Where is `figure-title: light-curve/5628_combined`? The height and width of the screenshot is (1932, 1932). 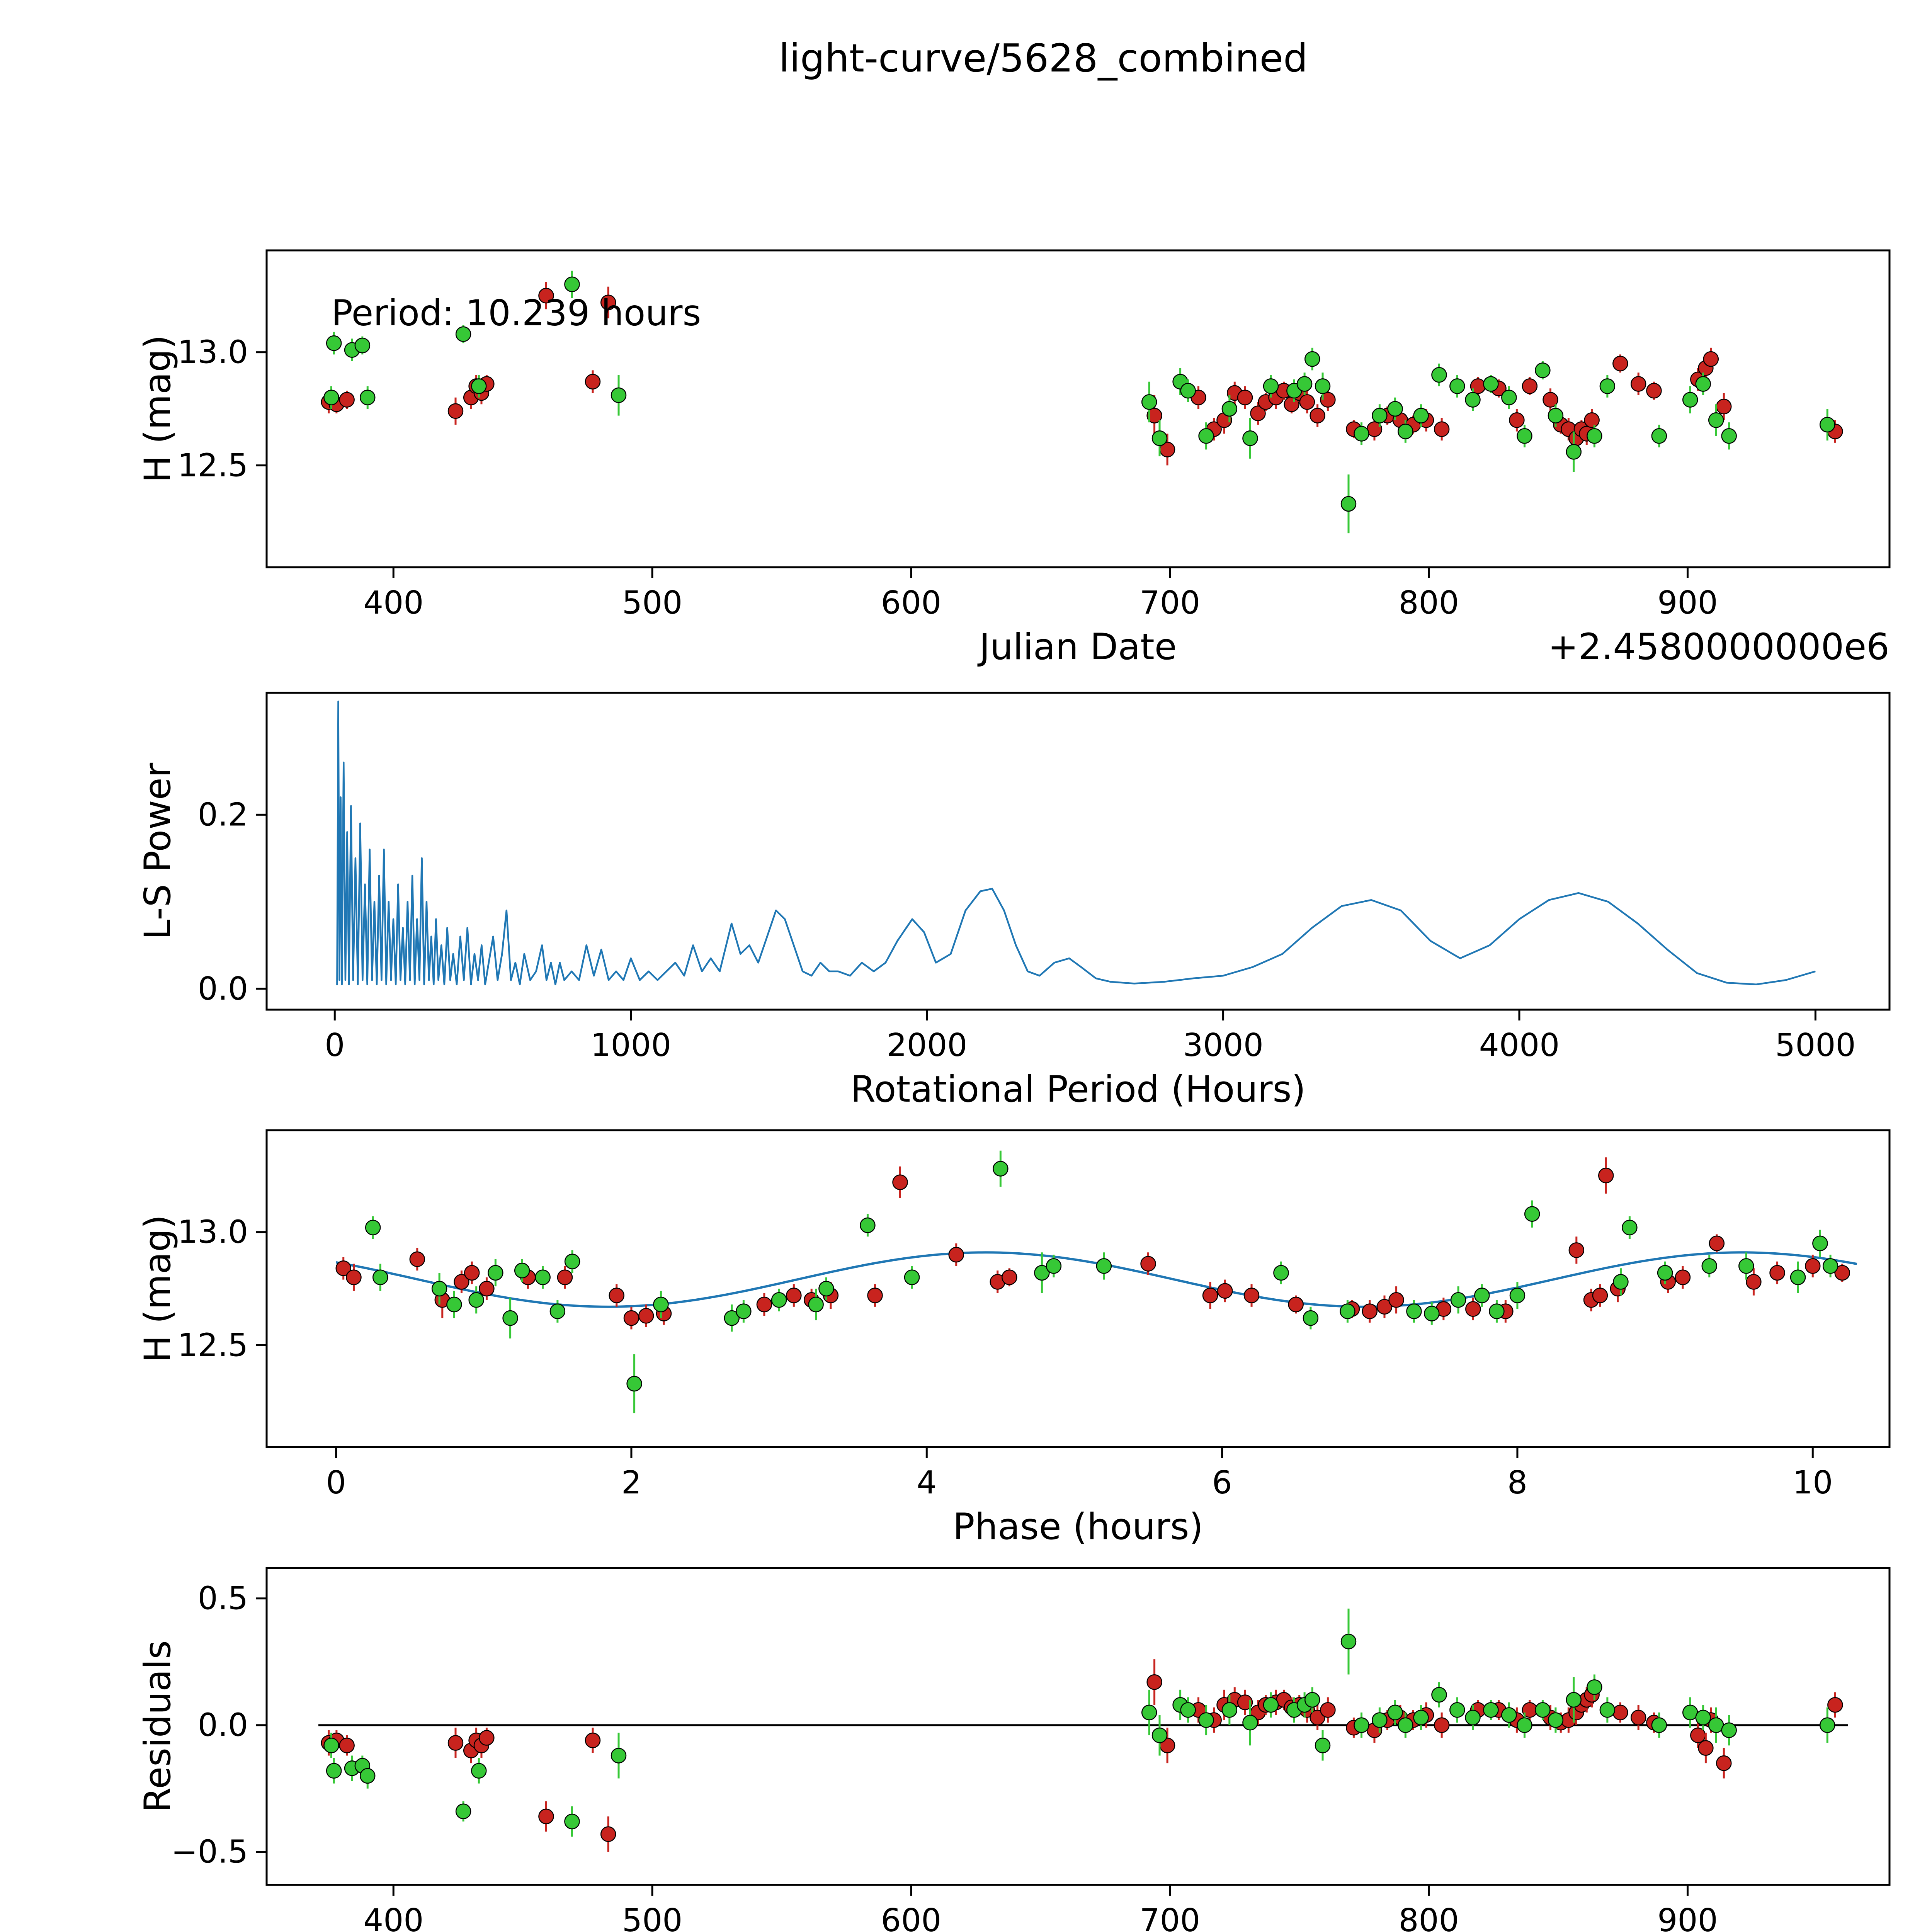
figure-title: light-curve/5628_combined is located at coordinates (1043, 58).